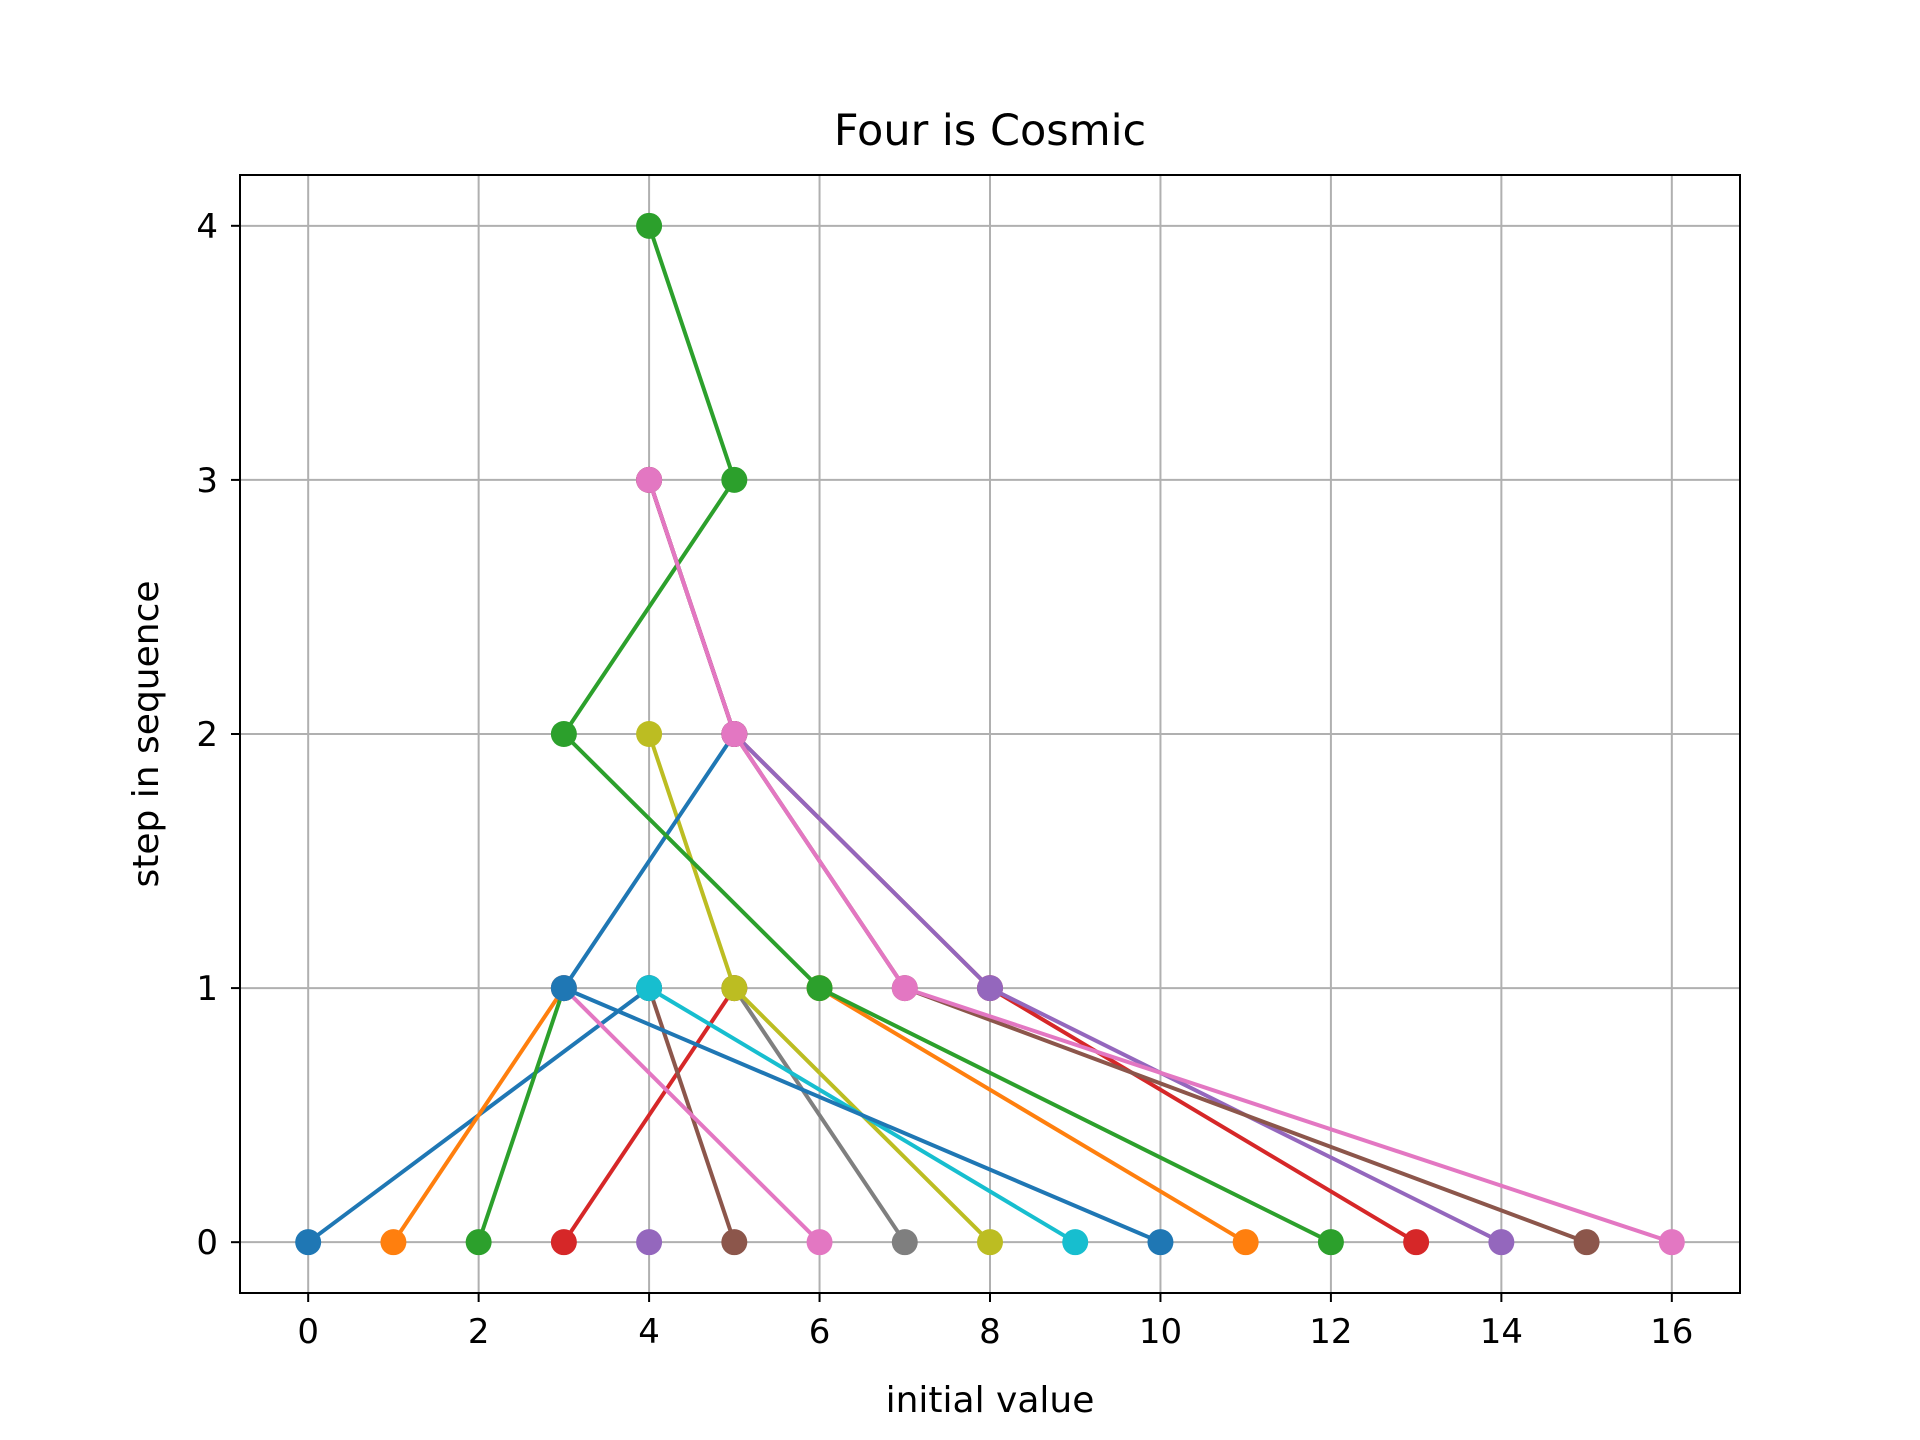 The height and width of the screenshot is (1440, 1920). I want to click on x-tick-label: 10, so click(1160, 1332).